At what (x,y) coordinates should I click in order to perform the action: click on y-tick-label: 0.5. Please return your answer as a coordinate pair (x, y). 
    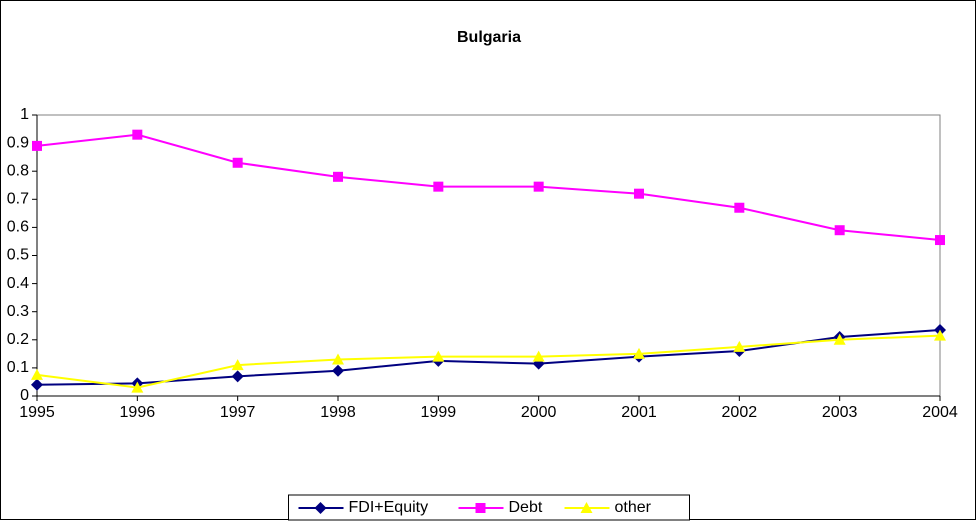
    Looking at the image, I should click on (18, 255).